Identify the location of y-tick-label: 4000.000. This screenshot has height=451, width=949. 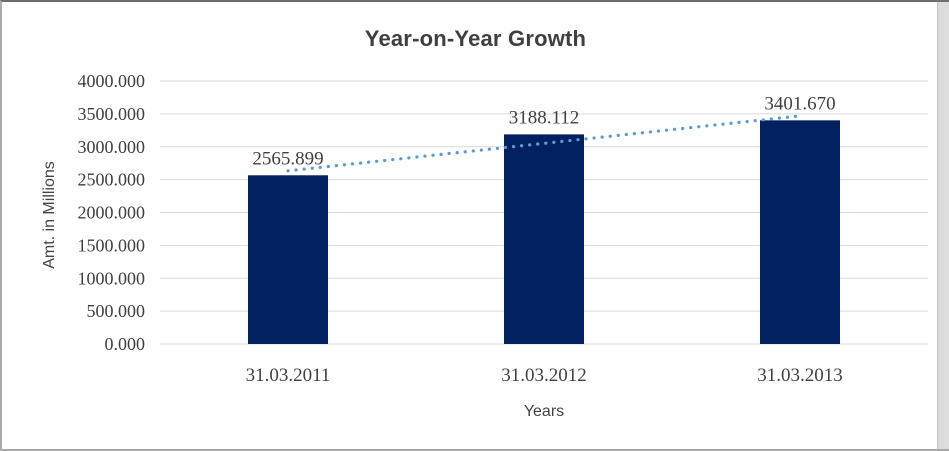
(112, 81).